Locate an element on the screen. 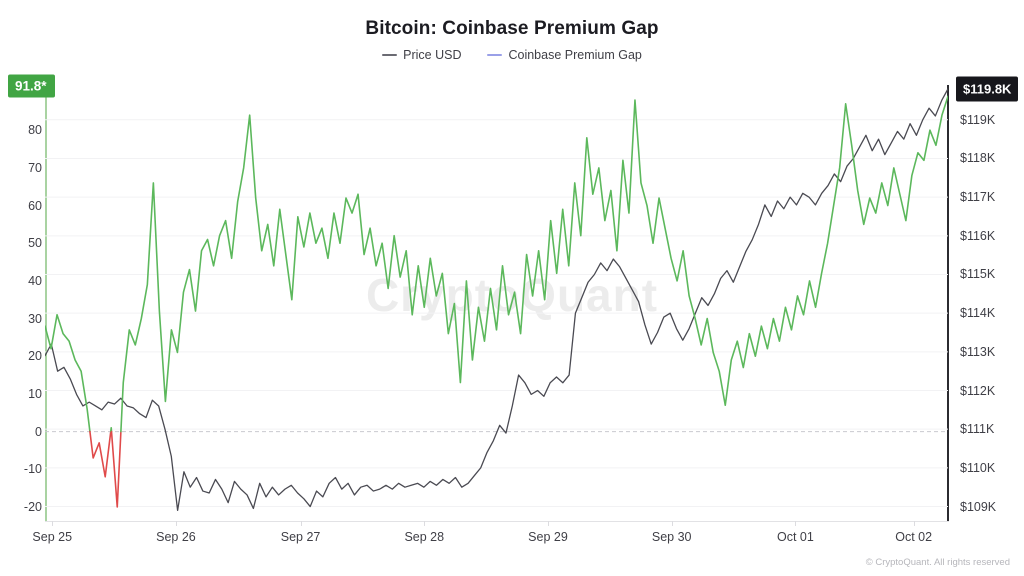  left-axis-tick-label: 50 is located at coordinates (35, 243).